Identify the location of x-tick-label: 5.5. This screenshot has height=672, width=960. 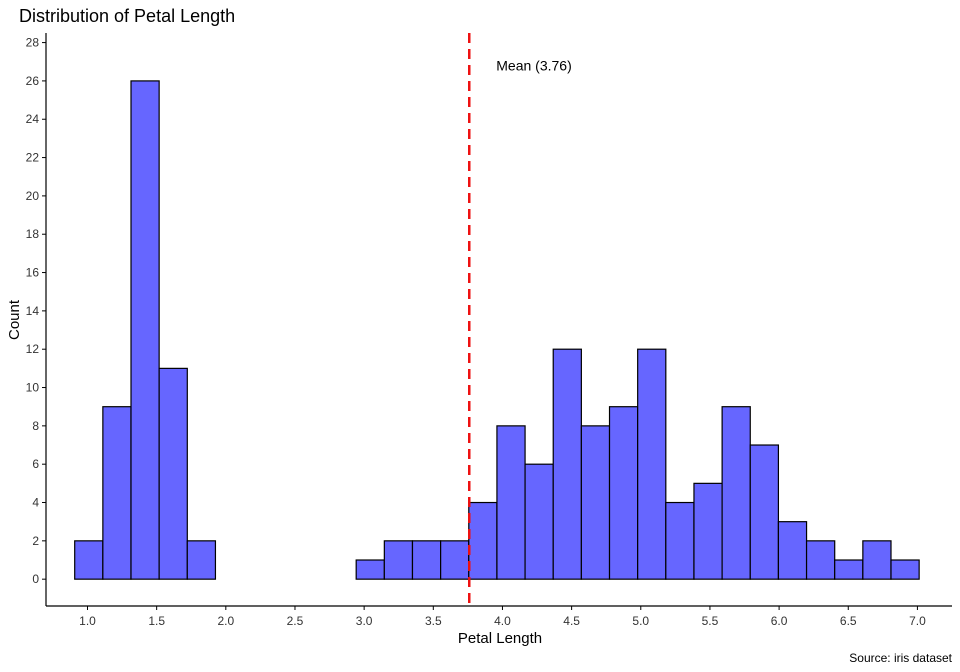
(710, 621).